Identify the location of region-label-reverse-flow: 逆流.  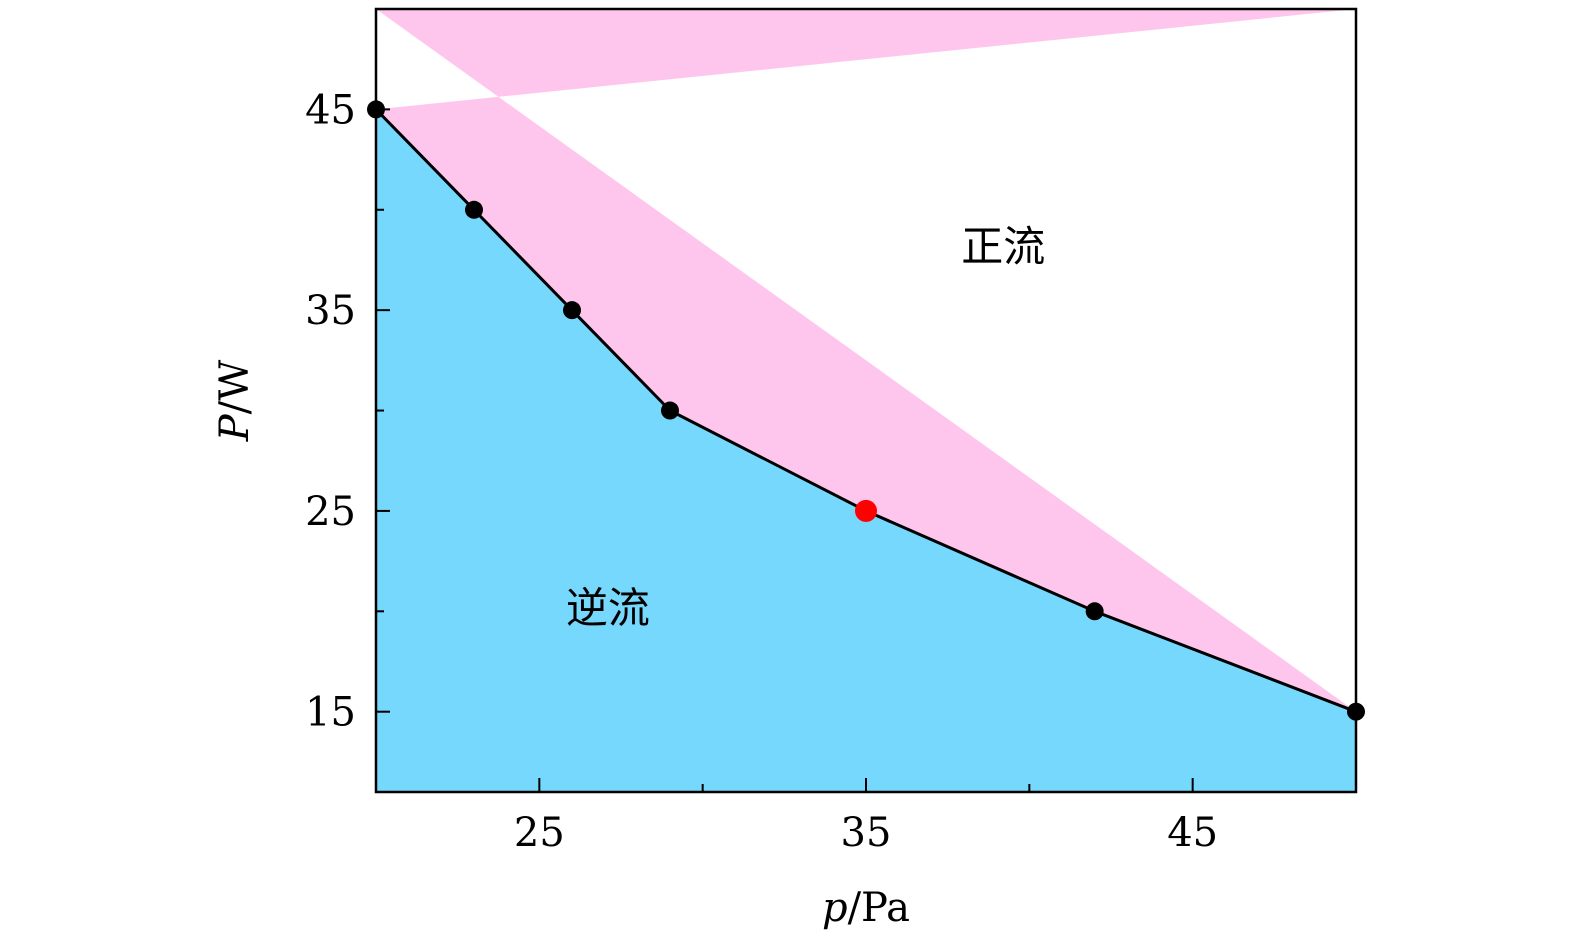
(608, 607).